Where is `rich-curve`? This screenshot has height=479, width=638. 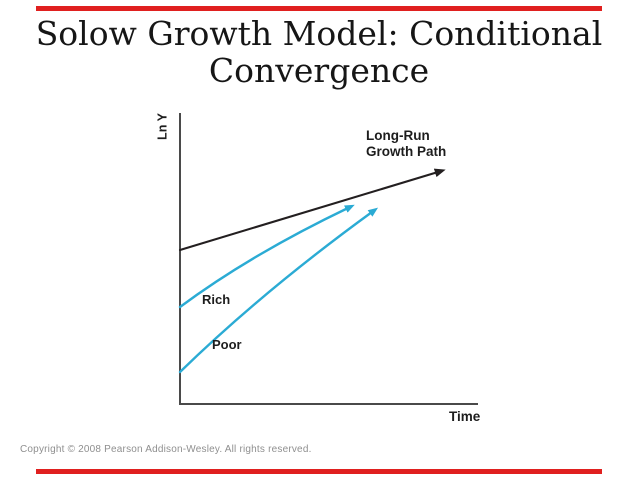 rich-curve is located at coordinates (266, 256).